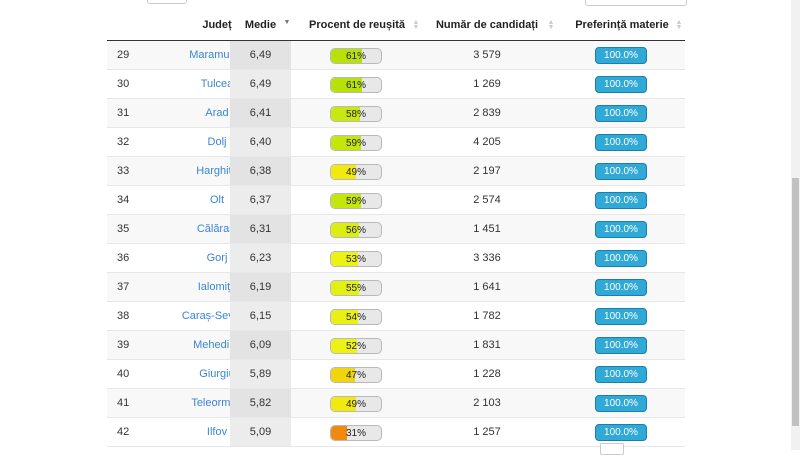 The image size is (800, 455). What do you see at coordinates (123, 171) in the screenshot?
I see `rank-cell: 33` at bounding box center [123, 171].